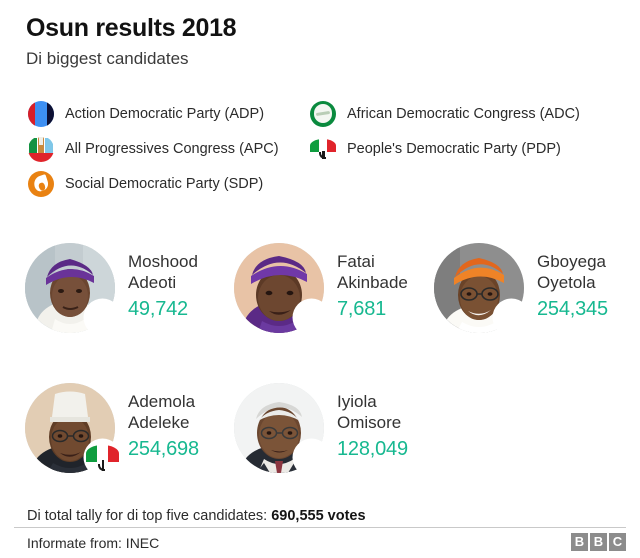 The height and width of the screenshot is (558, 640). Describe the element at coordinates (93, 543) in the screenshot. I see `source-credit: Informate from: INEC` at that location.